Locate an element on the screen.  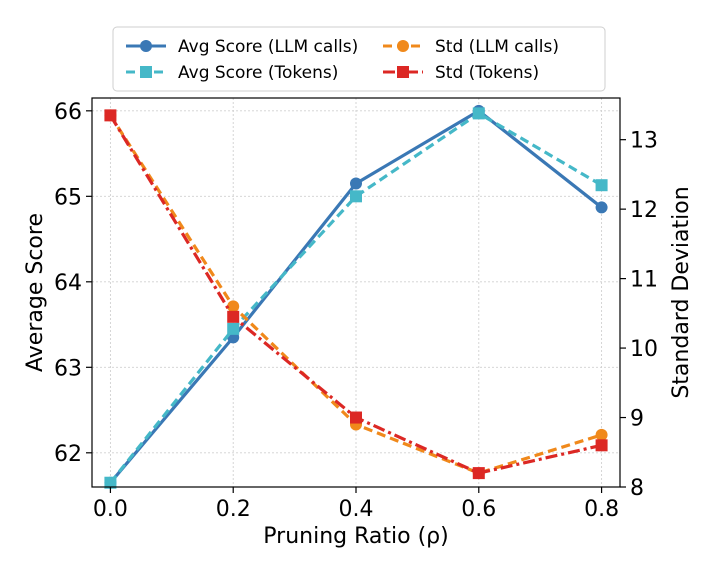
y-right-tick-label: 11 is located at coordinates (644, 280).